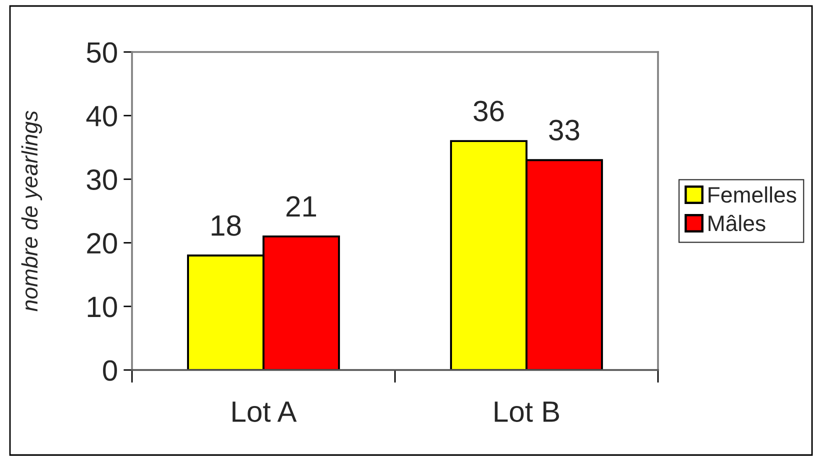 The height and width of the screenshot is (456, 813). What do you see at coordinates (264, 412) in the screenshot?
I see `x-tick-label: Lot A` at bounding box center [264, 412].